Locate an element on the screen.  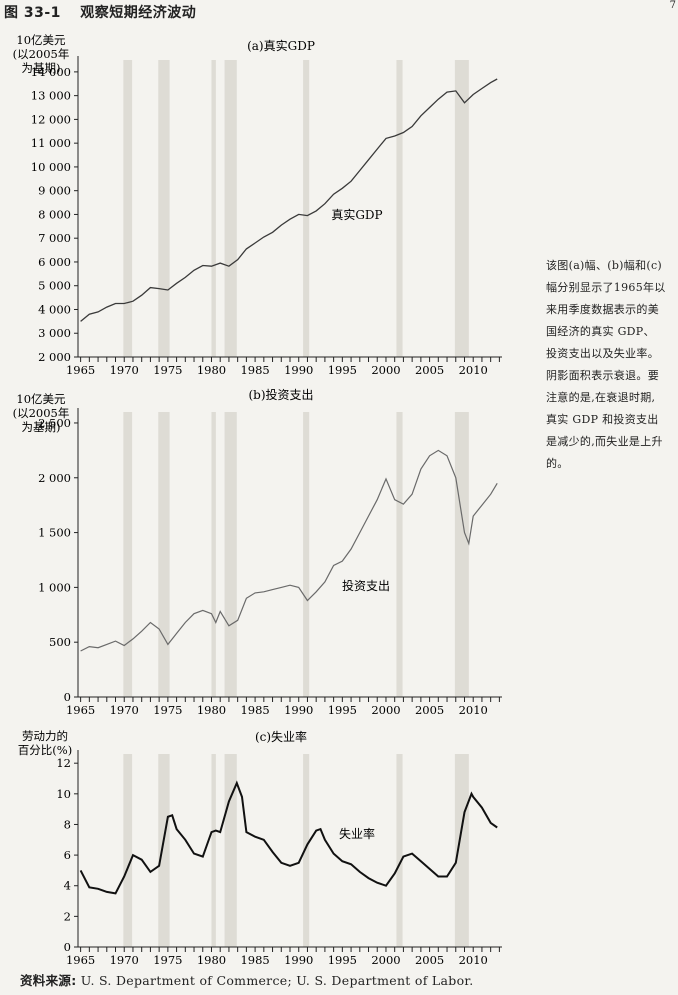
y-tick-label: 8 000 is located at coordinates (54, 214).